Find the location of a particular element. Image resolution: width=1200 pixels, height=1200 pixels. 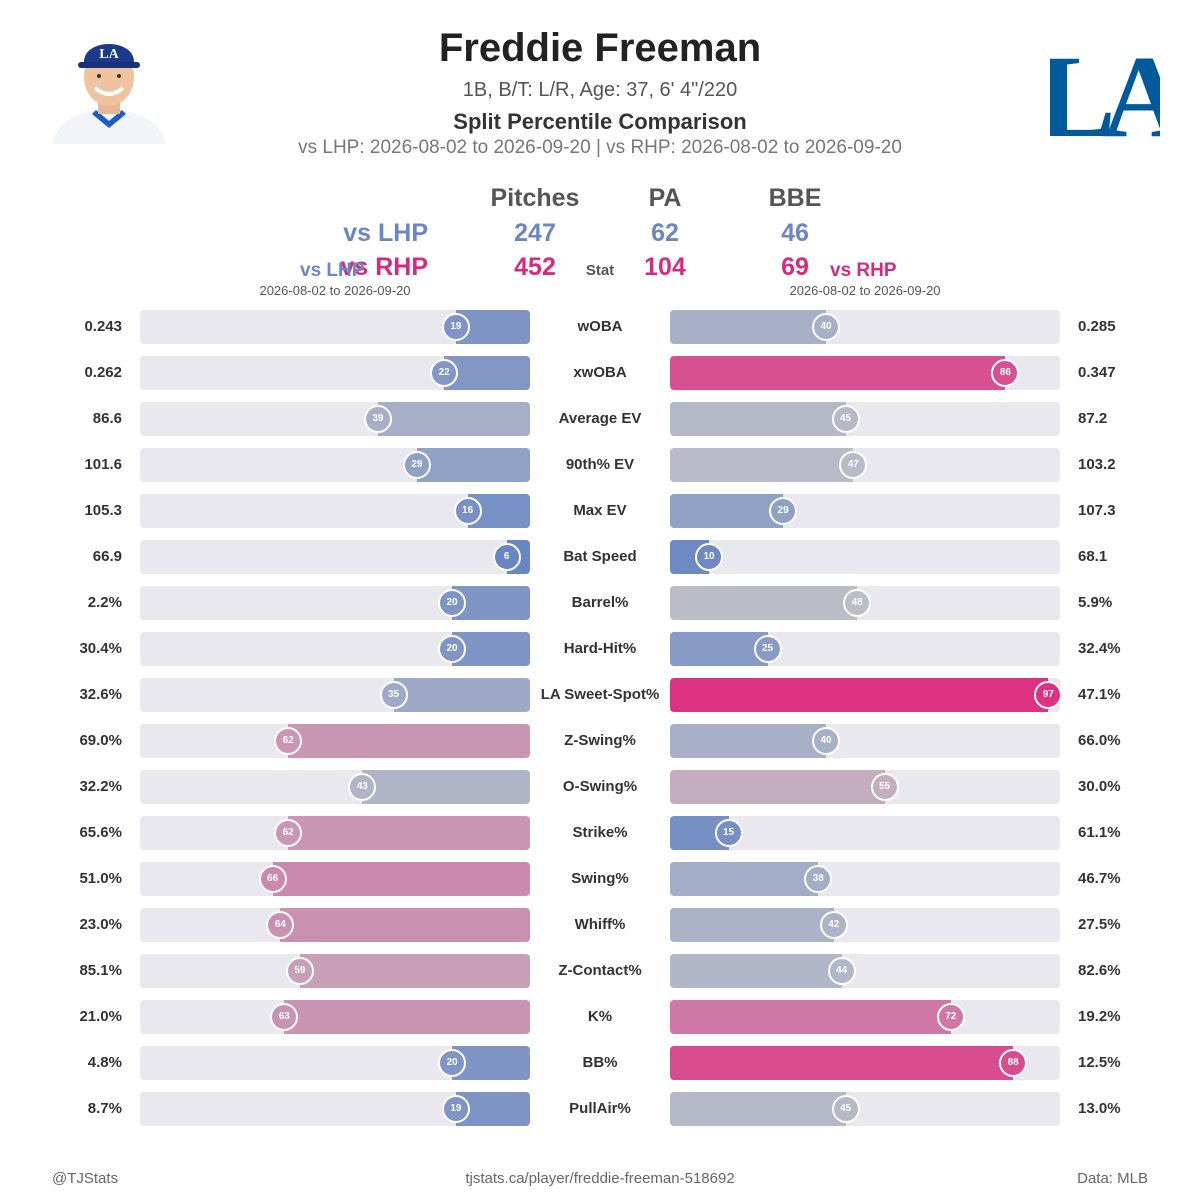

rhp-percentile-marker: 47 is located at coordinates (853, 465).